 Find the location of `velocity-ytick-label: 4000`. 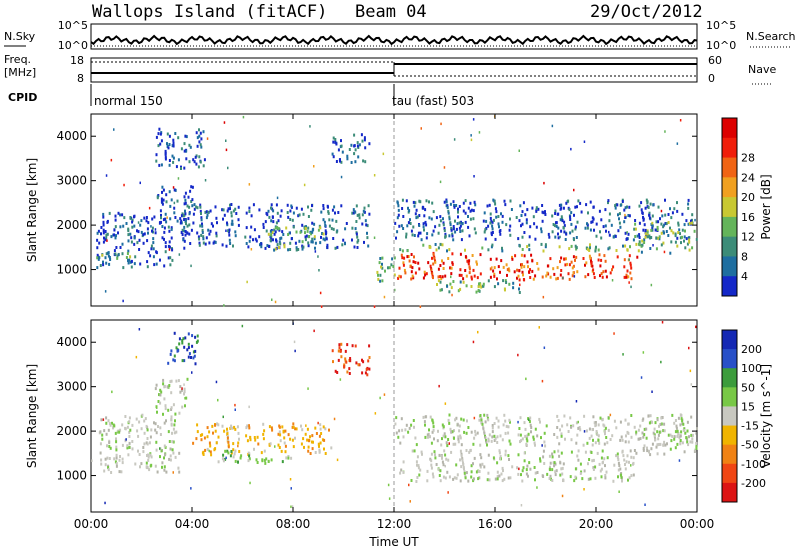

velocity-ytick-label: 4000 is located at coordinates (71, 342).